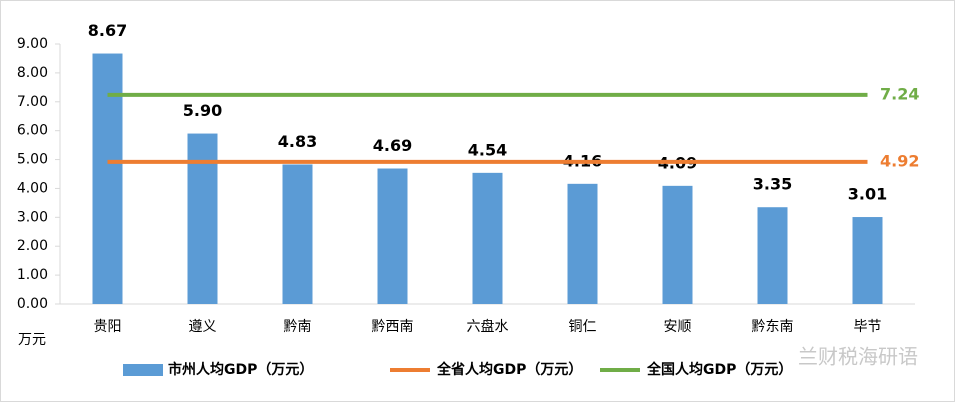  What do you see at coordinates (32, 73) in the screenshot?
I see `y-tick-label: 8.00` at bounding box center [32, 73].